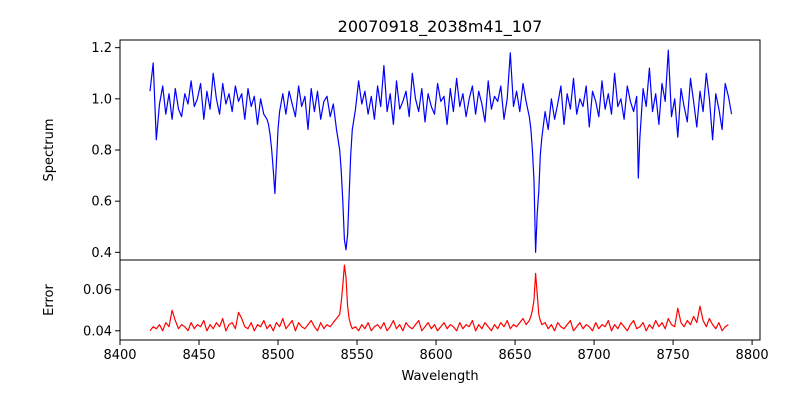  Describe the element at coordinates (356, 355) in the screenshot. I see `x-tick-label: 8550` at that location.